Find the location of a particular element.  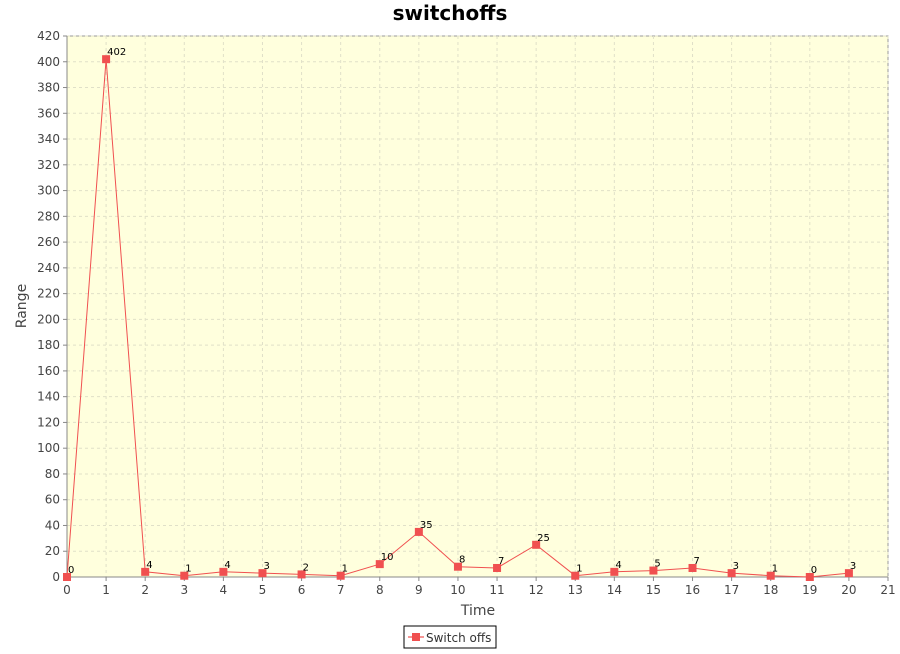

x-tick-label: 21 is located at coordinates (887, 590).